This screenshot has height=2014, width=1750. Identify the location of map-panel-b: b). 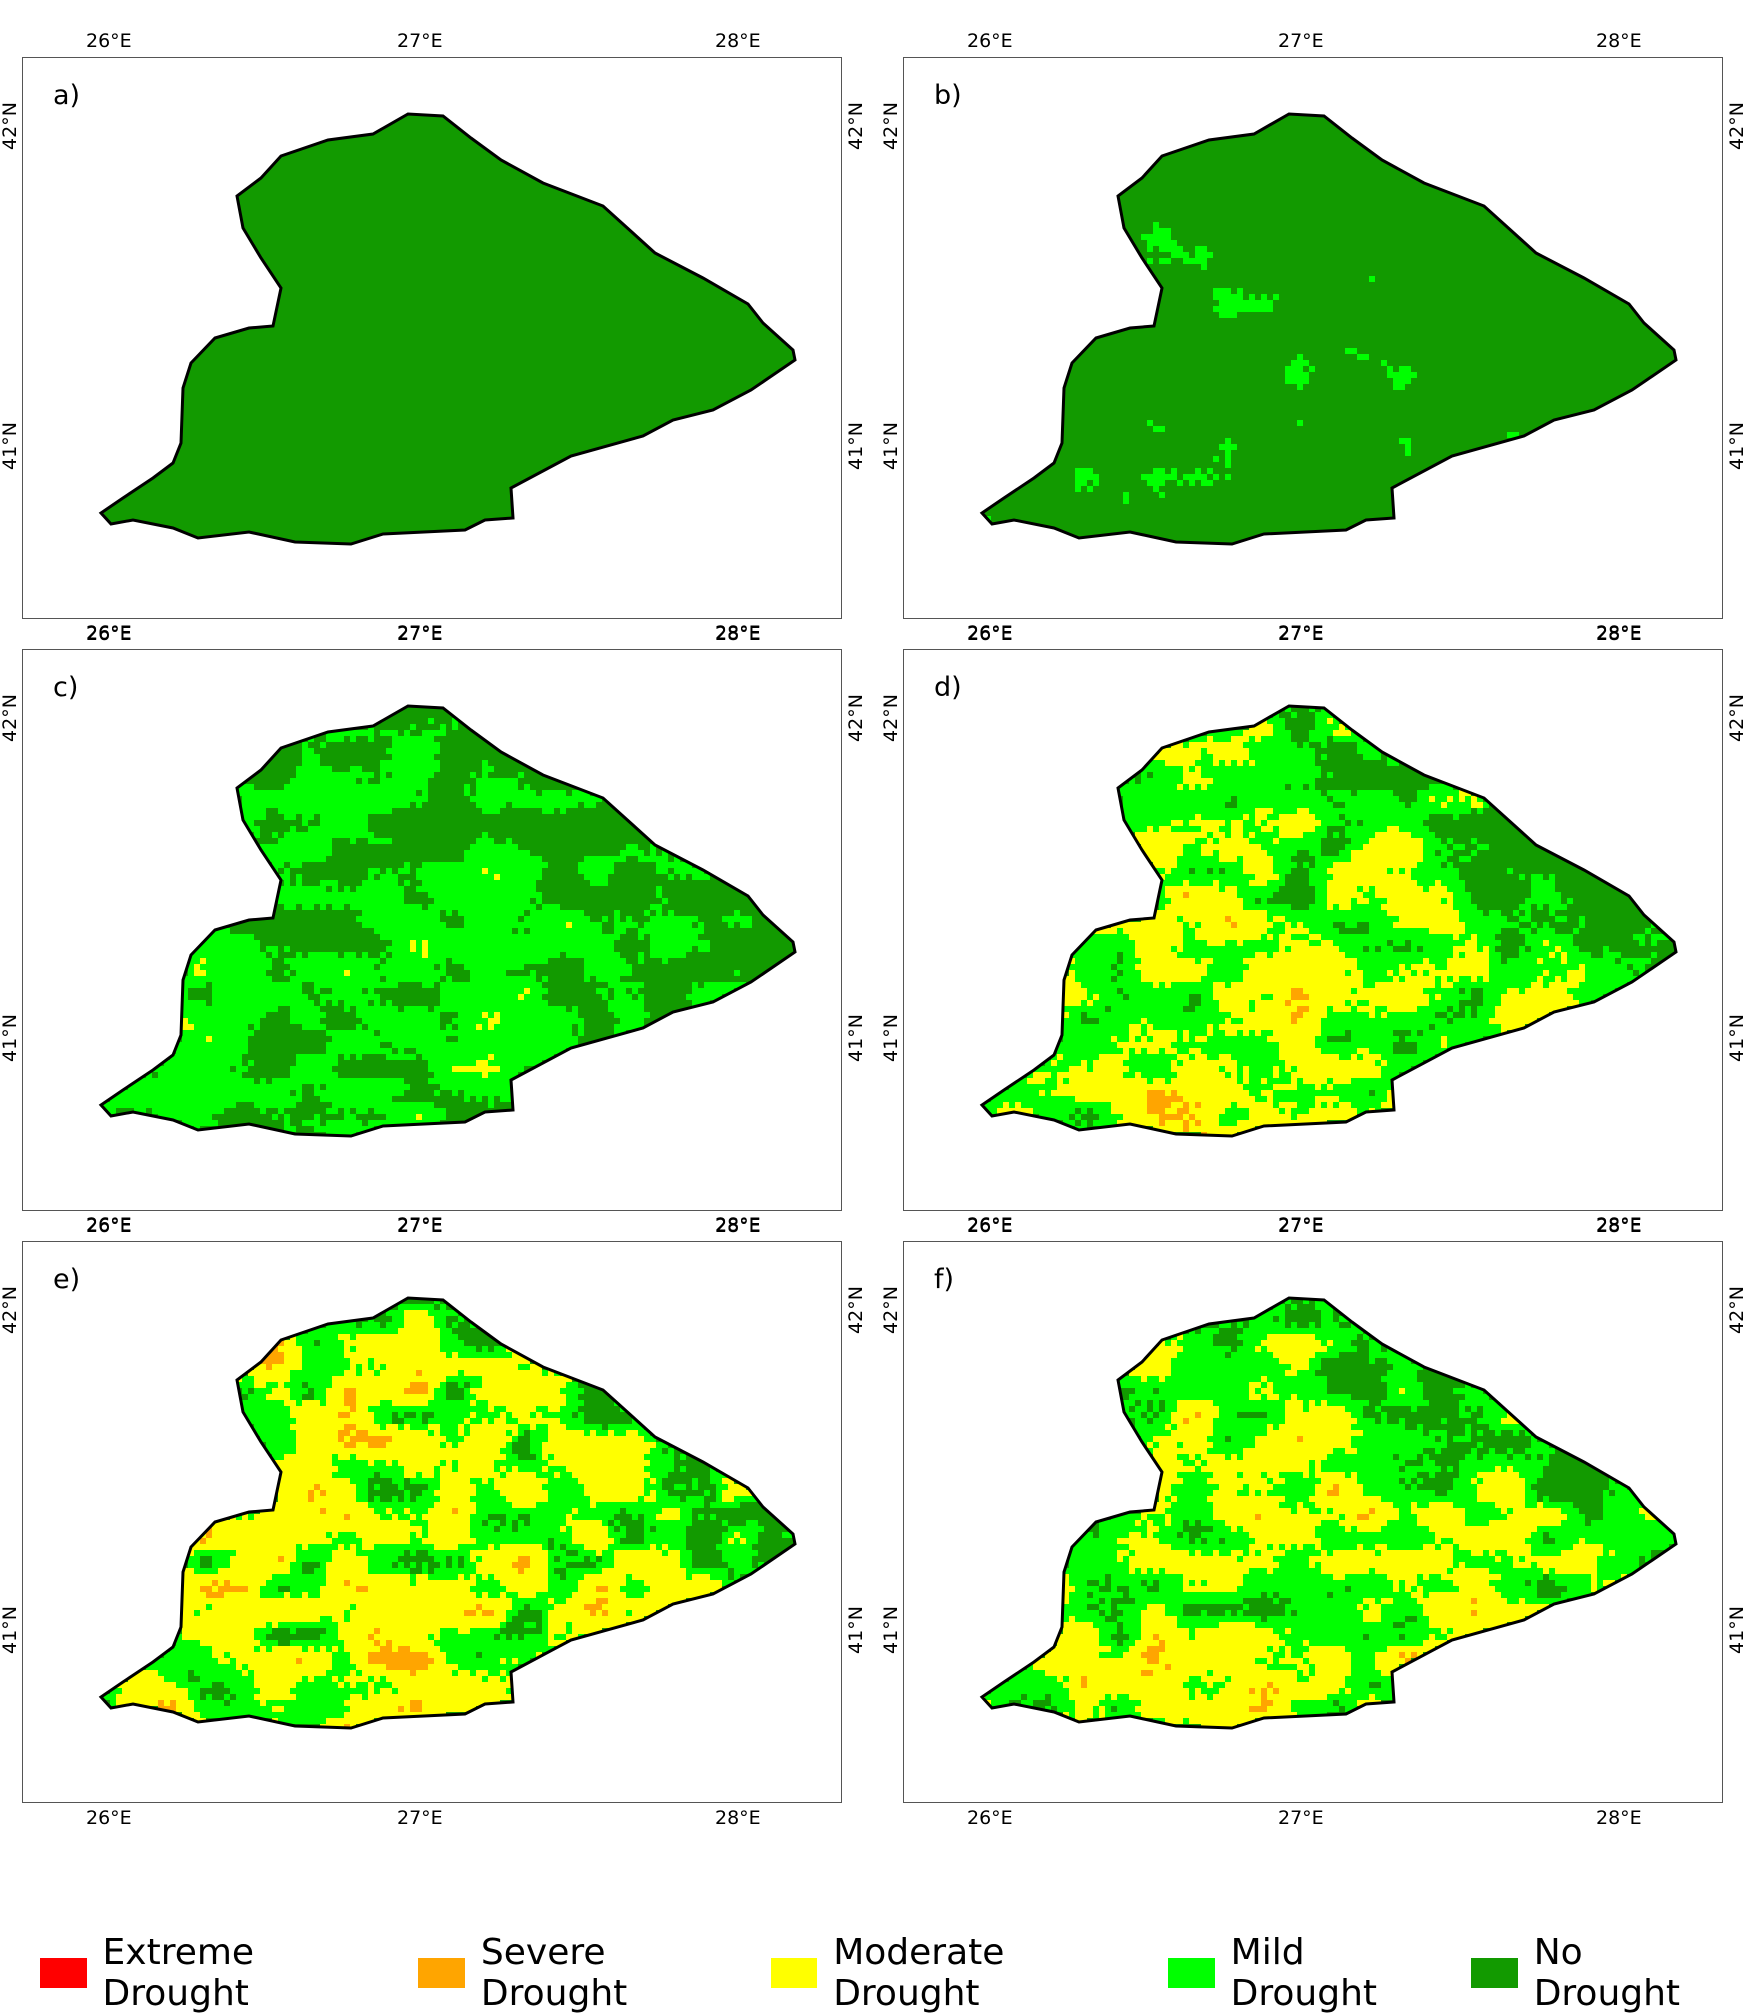
(1313, 338).